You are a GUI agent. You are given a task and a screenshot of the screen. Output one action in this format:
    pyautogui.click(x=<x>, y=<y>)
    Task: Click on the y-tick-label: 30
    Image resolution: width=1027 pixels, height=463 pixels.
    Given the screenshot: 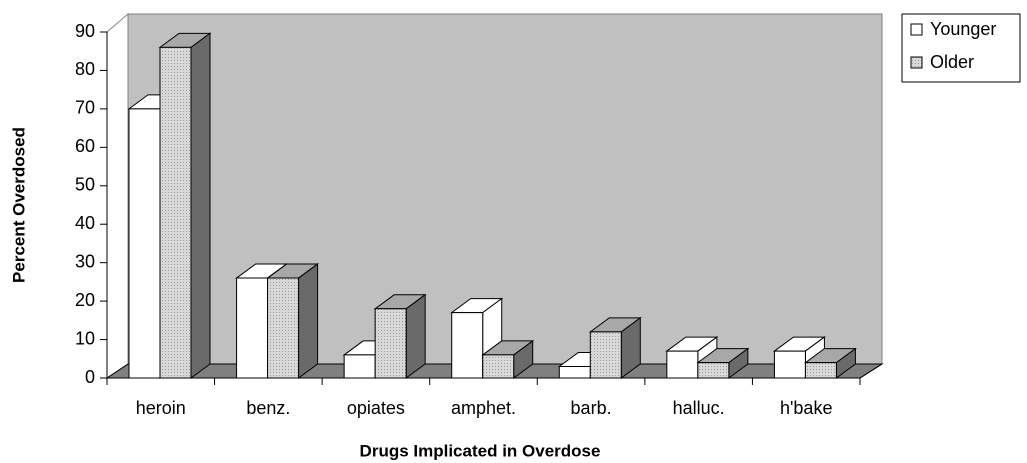 What is the action you would take?
    pyautogui.click(x=85, y=261)
    